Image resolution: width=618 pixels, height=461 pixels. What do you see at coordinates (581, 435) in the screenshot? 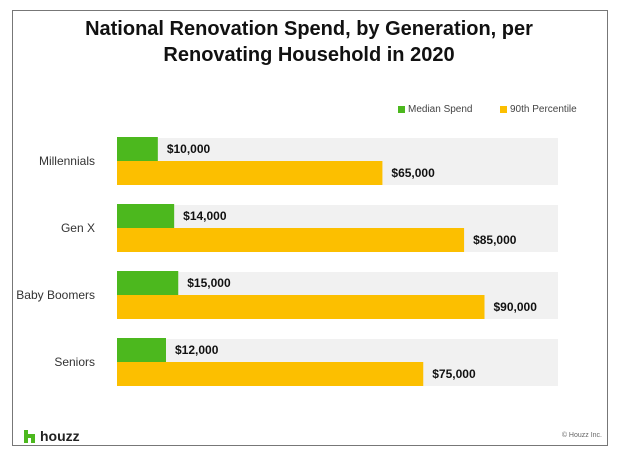
I see `copyright: © Houzz Inc.` at bounding box center [581, 435].